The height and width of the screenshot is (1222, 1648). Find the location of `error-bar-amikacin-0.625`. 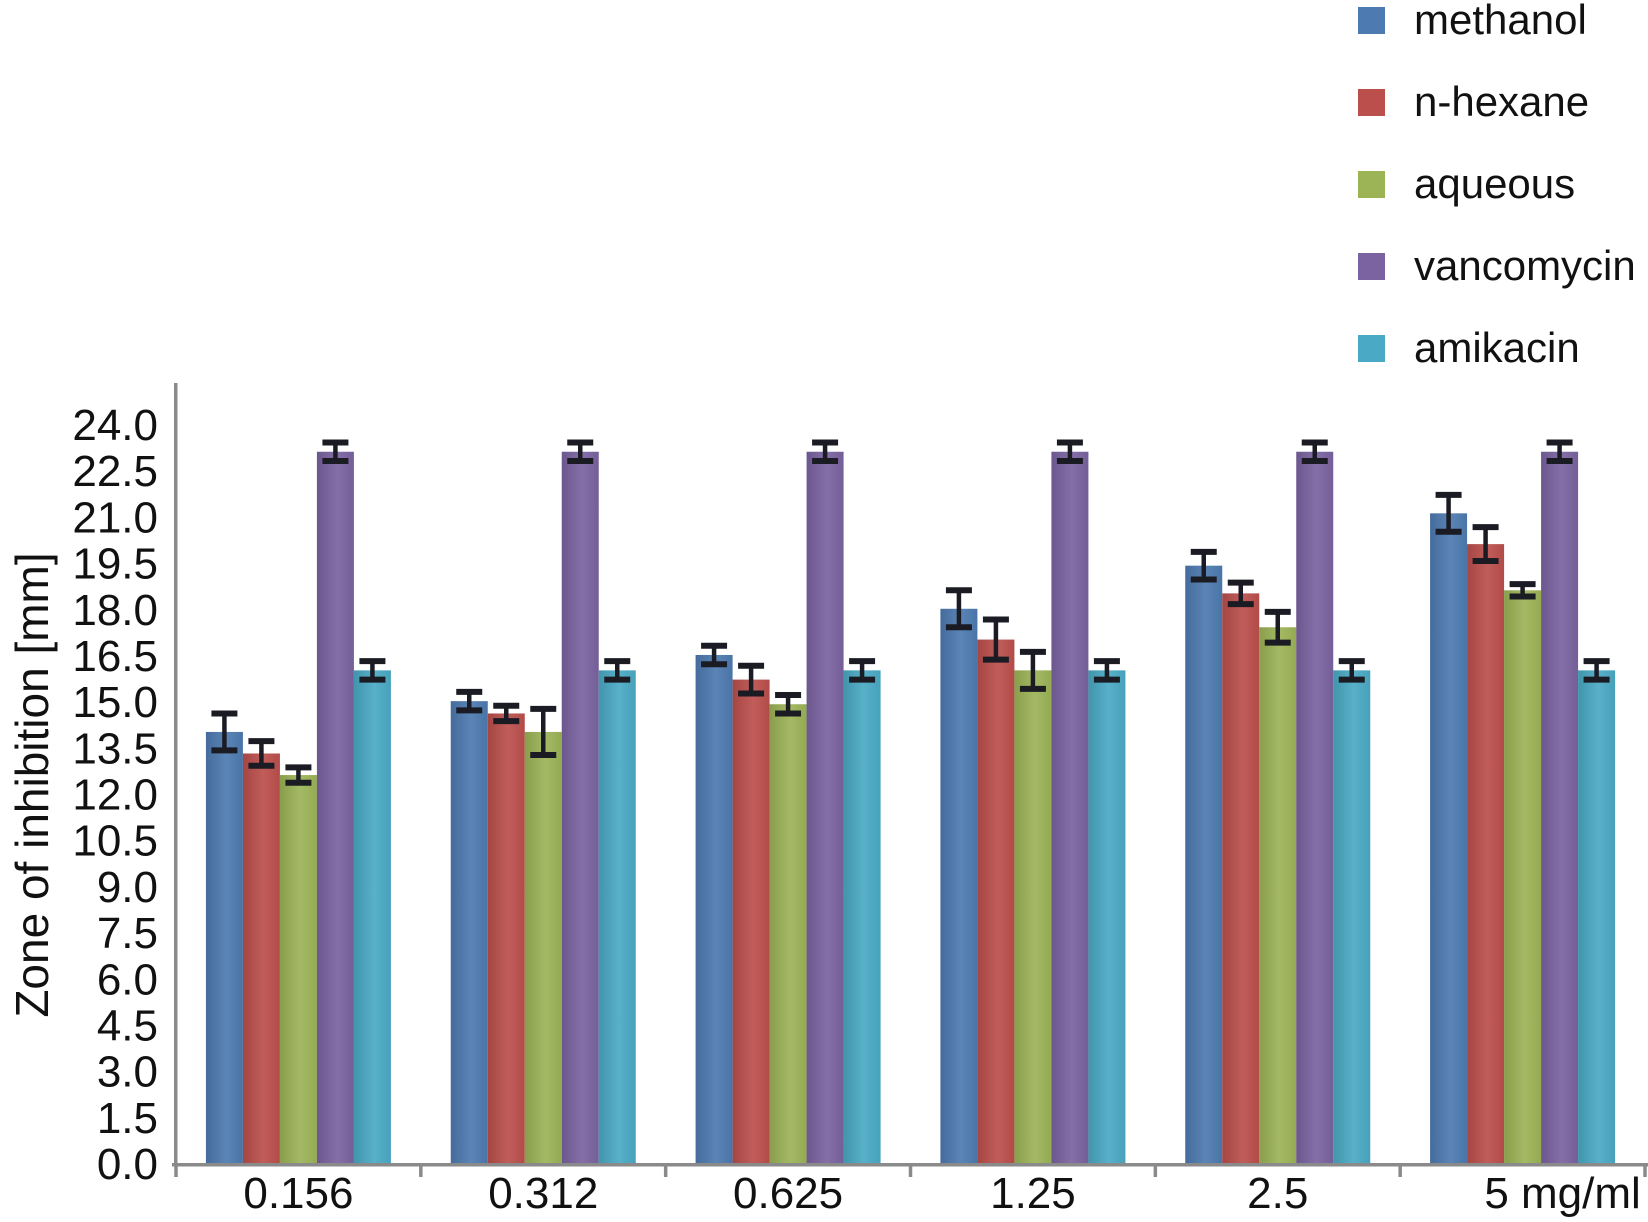

error-bar-amikacin-0.625 is located at coordinates (862, 670).